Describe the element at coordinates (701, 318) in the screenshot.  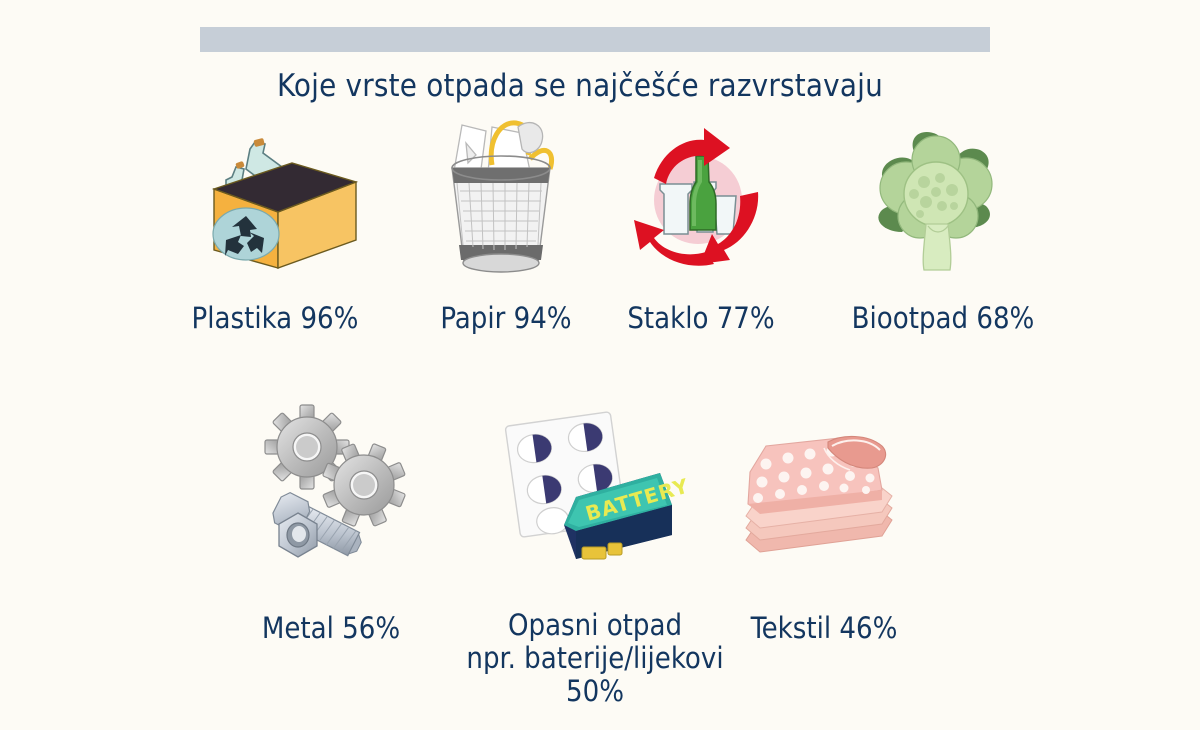
I see `label-staklo: Staklo 77%` at that location.